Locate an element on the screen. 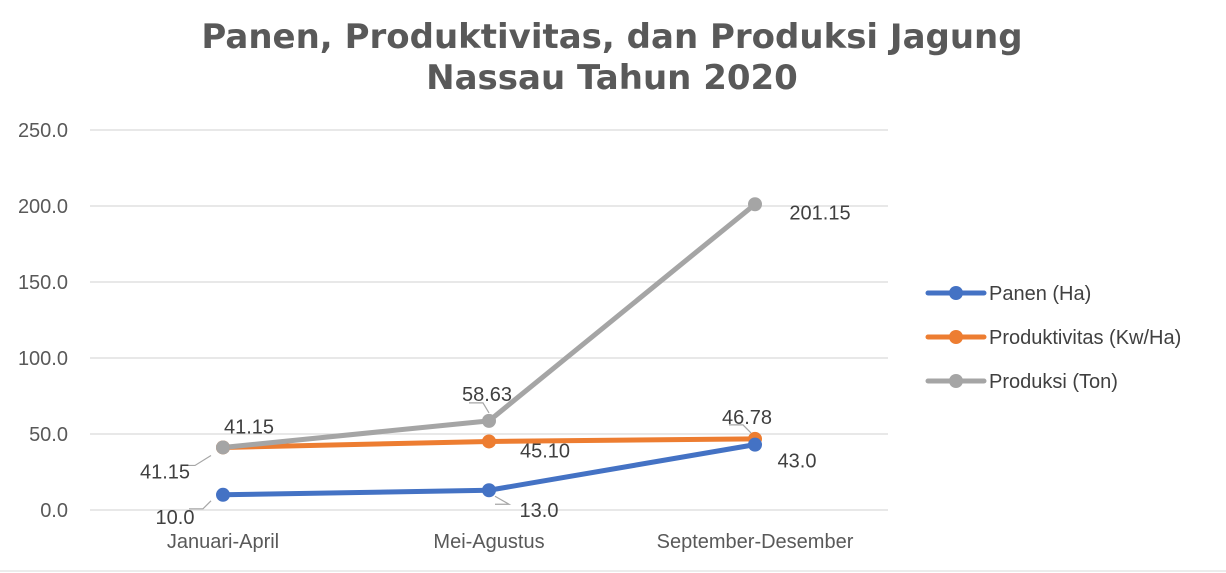 The height and width of the screenshot is (573, 1226). y-tick-label-3: 150.0 is located at coordinates (43, 283).